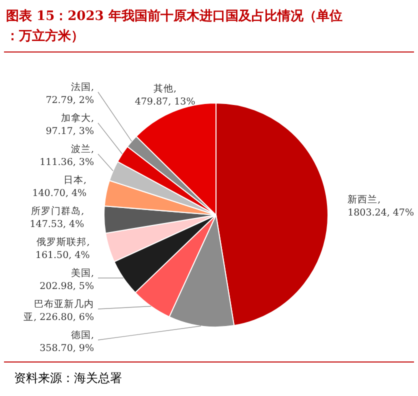  I want to click on slice-label: 新西兰, 1803.24, 47%, so click(381, 205).